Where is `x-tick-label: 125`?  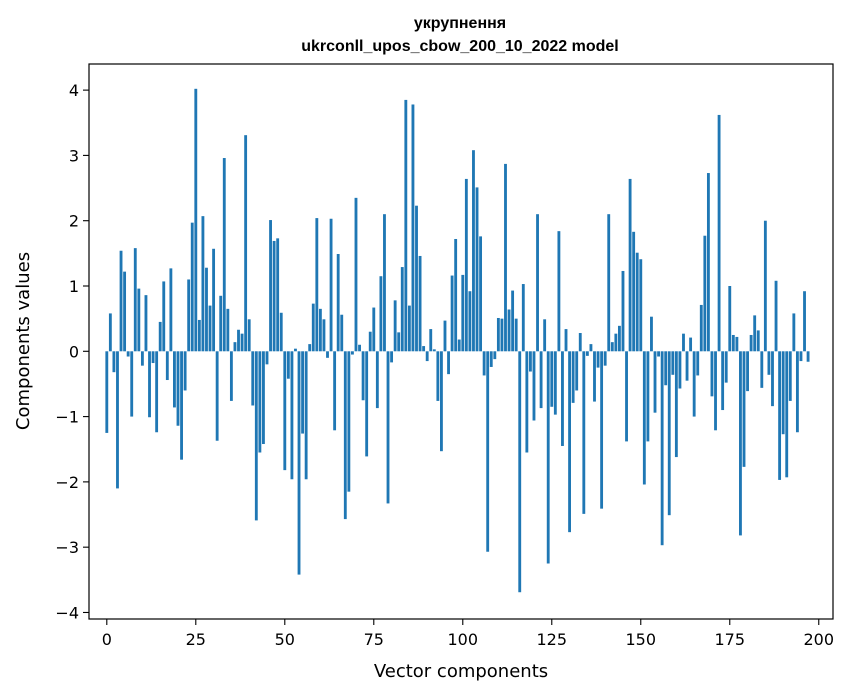 x-tick-label: 125 is located at coordinates (552, 639).